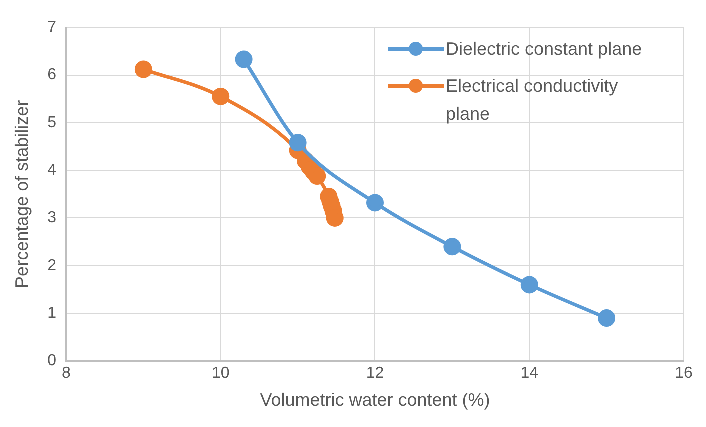 This screenshot has height=427, width=706. Describe the element at coordinates (52, 75) in the screenshot. I see `y-tick-label: 6` at that location.